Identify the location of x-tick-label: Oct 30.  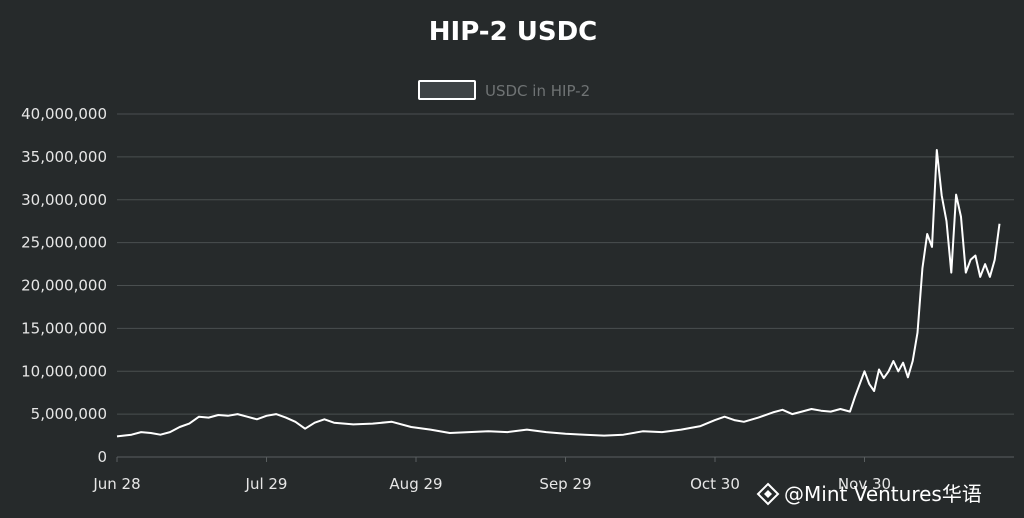
(715, 484).